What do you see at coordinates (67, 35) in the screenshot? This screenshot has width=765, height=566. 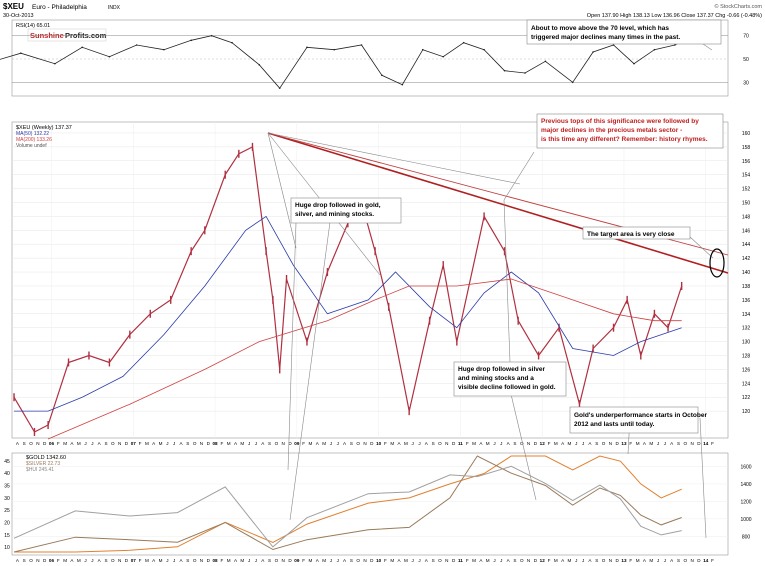 I see `sunshine-profits-logo: Sunshine Profits.com` at bounding box center [67, 35].